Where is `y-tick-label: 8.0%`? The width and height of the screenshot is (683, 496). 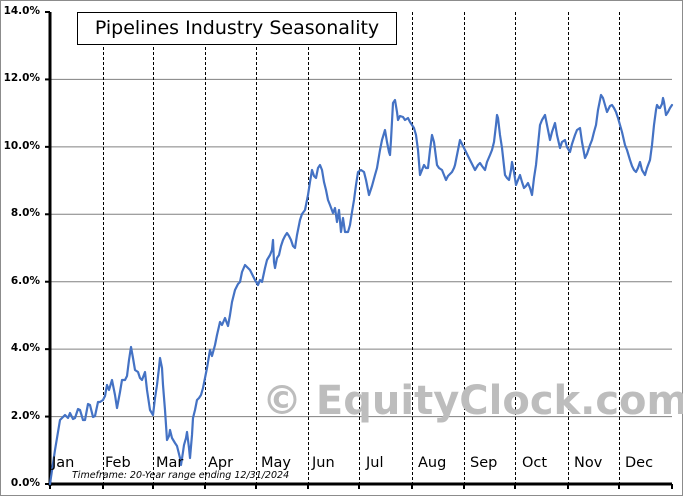 y-tick-label: 8.0% is located at coordinates (25, 213).